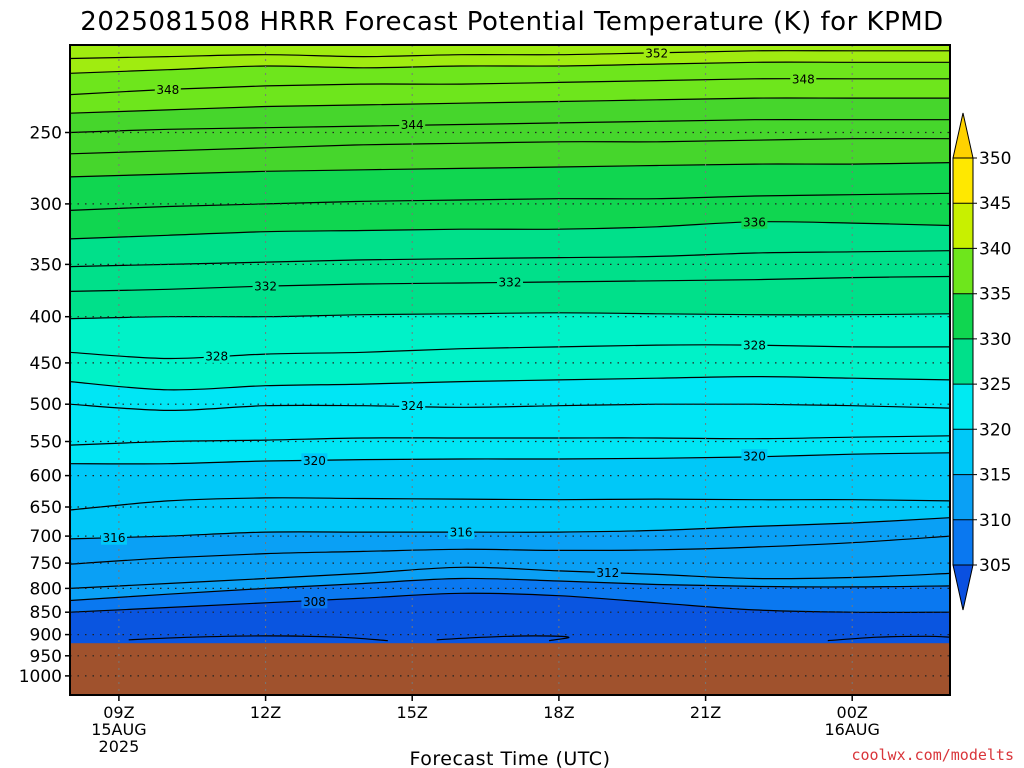 The image size is (1024, 768). What do you see at coordinates (995, 476) in the screenshot?
I see `colorbar-label: 315` at bounding box center [995, 476].